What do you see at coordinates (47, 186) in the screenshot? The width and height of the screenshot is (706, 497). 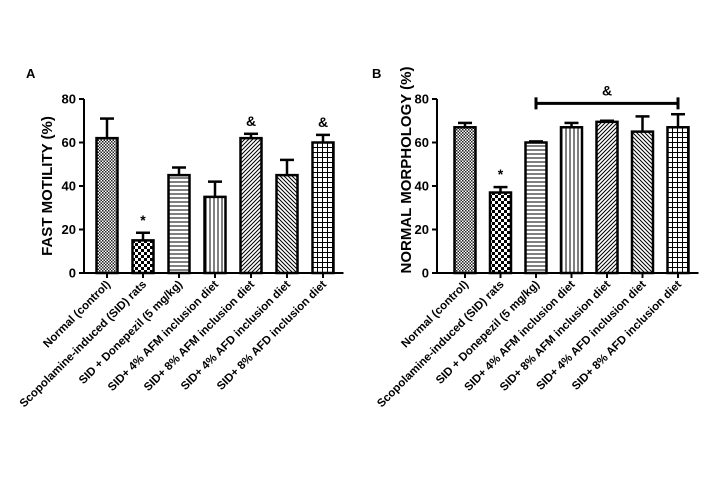 I see `y-axis-label: FAST MOTILITY (%)` at bounding box center [47, 186].